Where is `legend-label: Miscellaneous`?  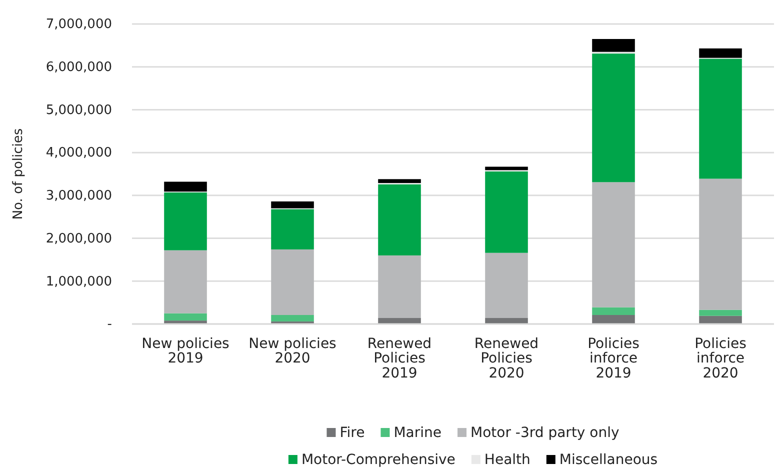 legend-label: Miscellaneous is located at coordinates (608, 460).